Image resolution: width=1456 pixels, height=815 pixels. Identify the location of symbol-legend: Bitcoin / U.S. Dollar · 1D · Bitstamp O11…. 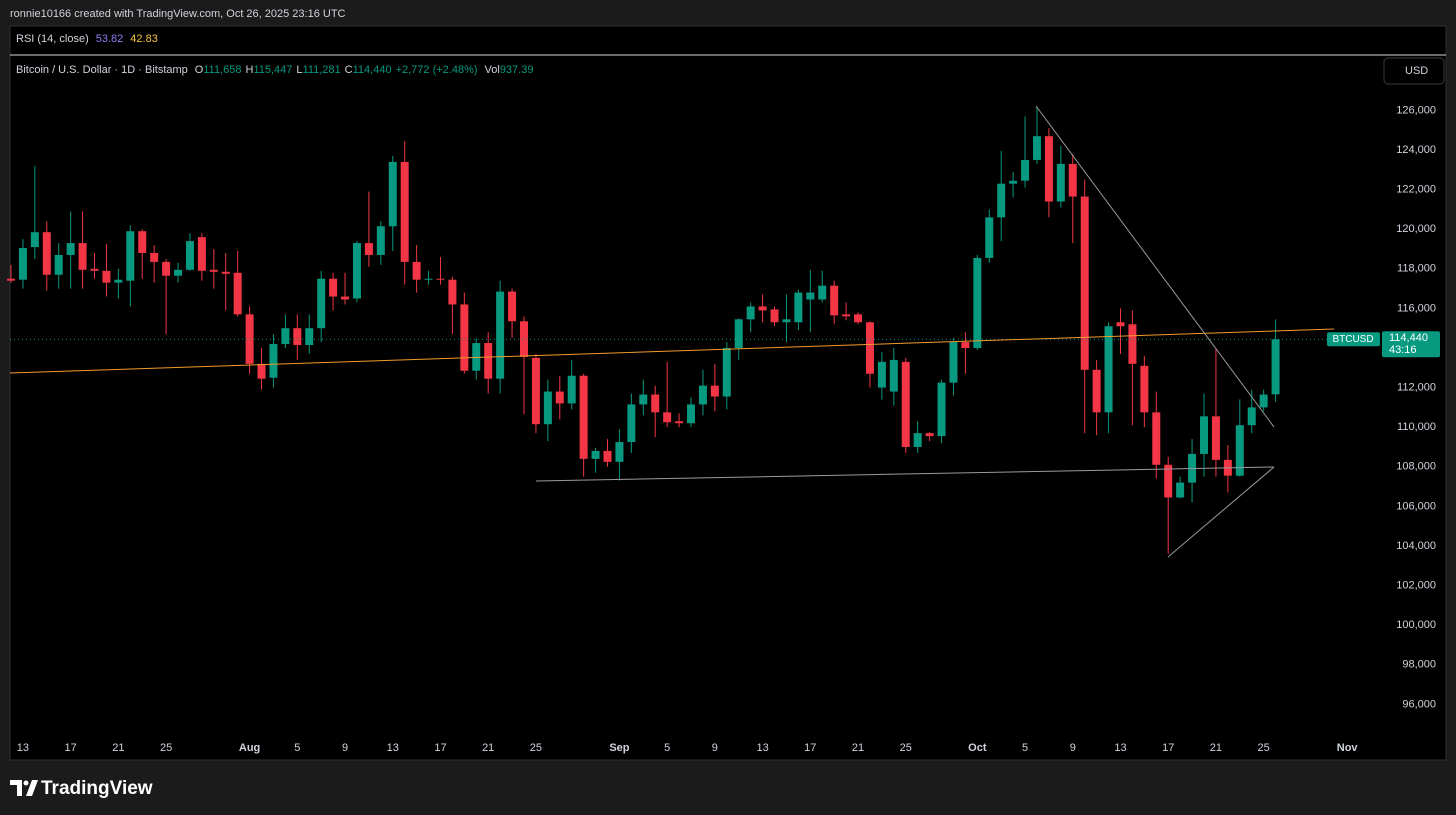
(274, 70).